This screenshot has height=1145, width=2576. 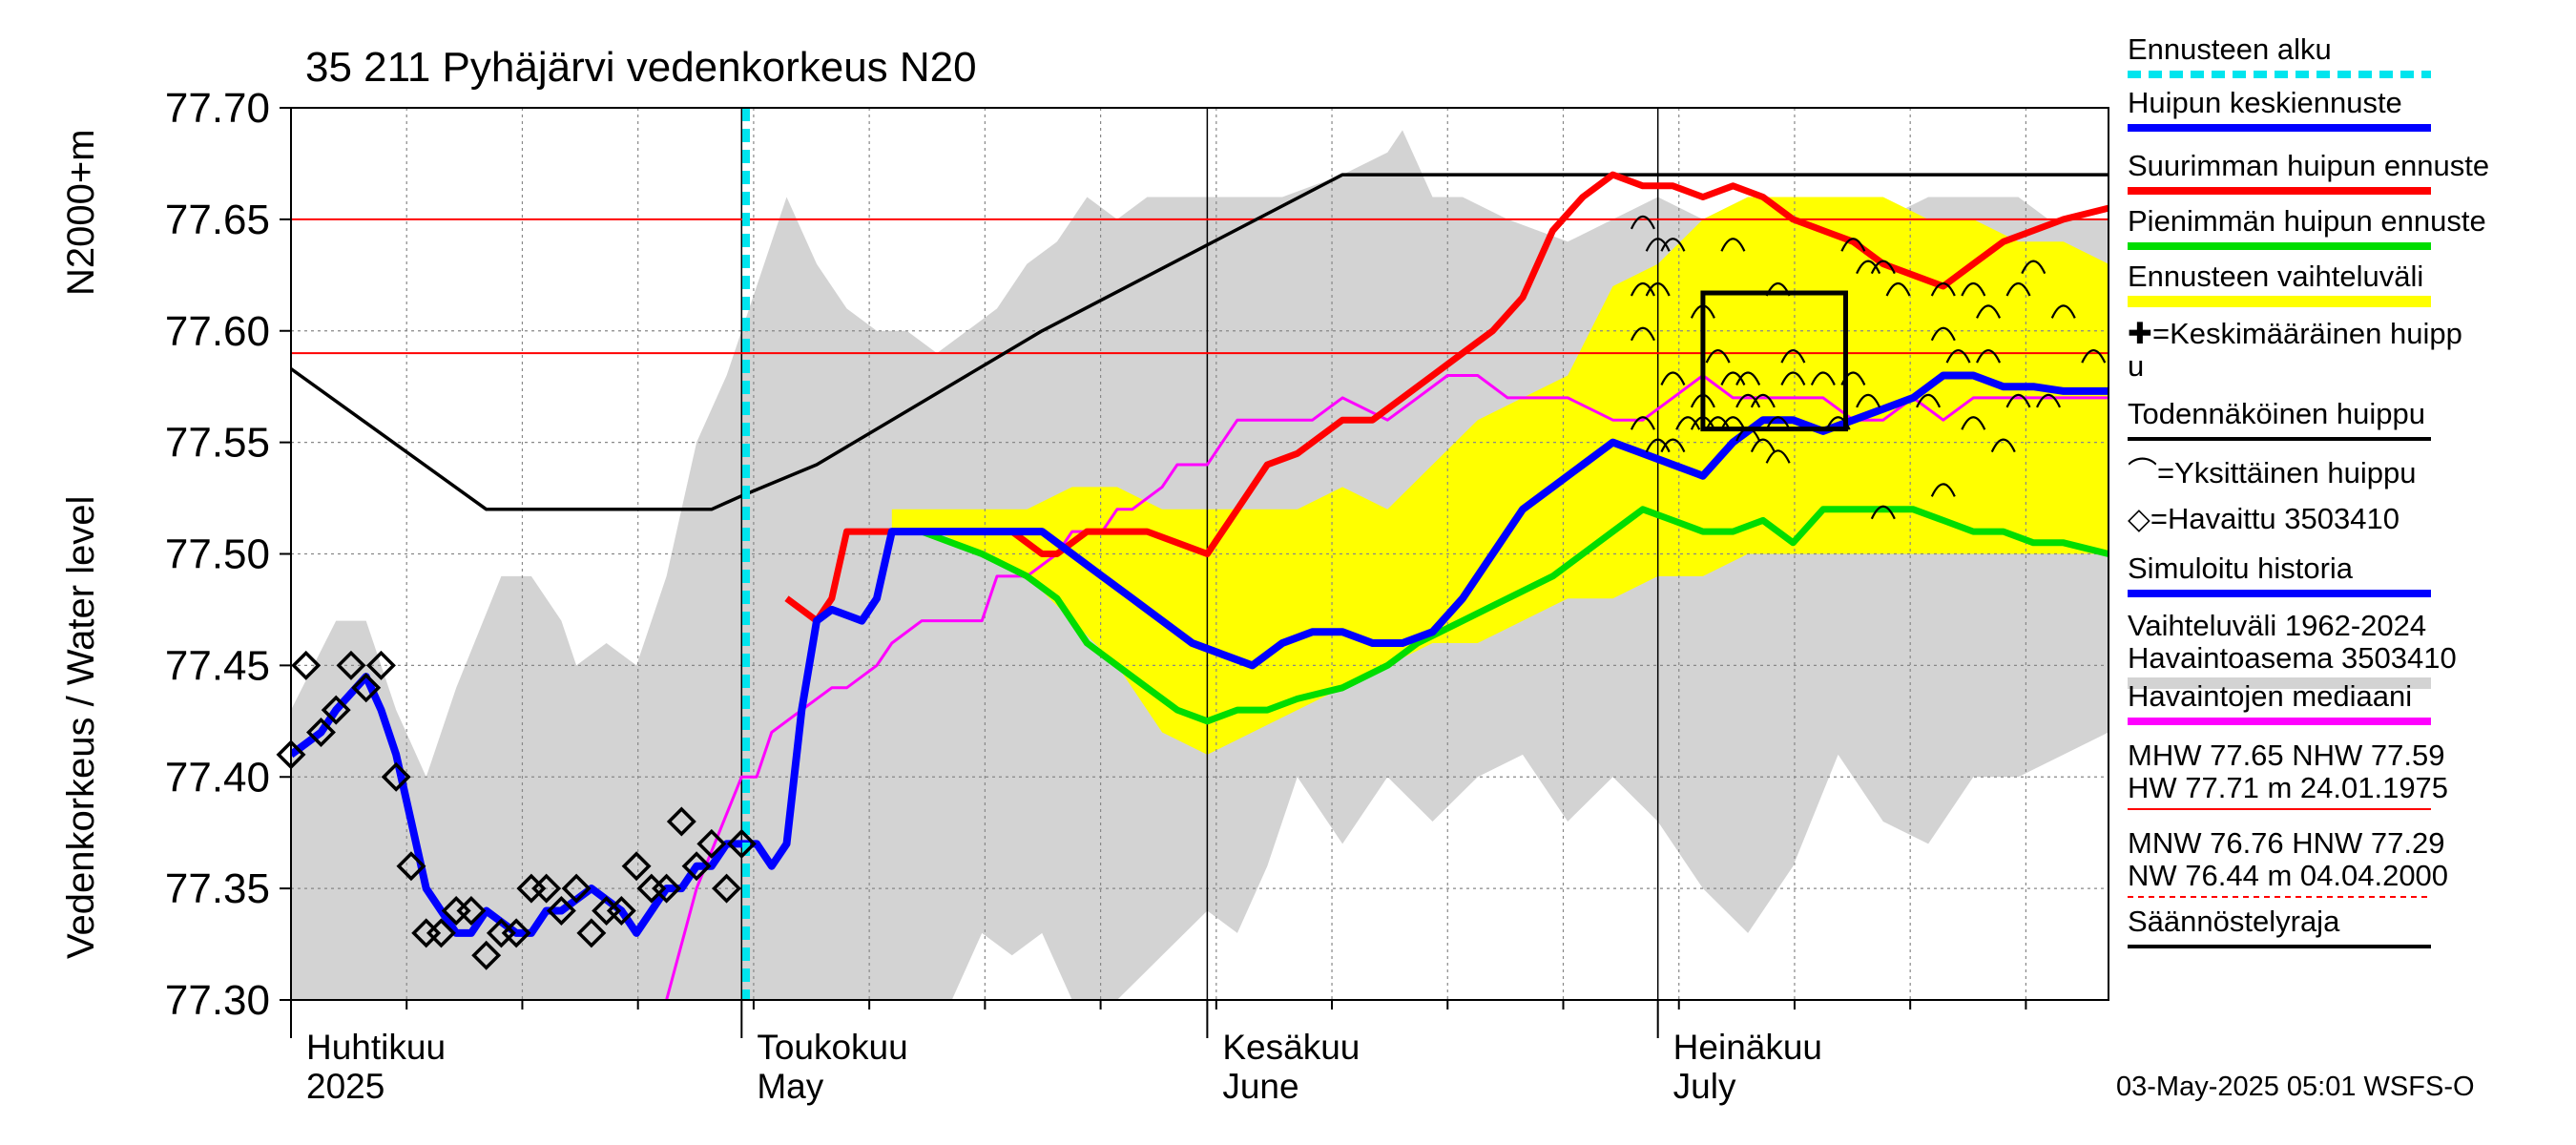 I want to click on legend-label: ✚=Keskimääräinen huipp, so click(x=2295, y=334).